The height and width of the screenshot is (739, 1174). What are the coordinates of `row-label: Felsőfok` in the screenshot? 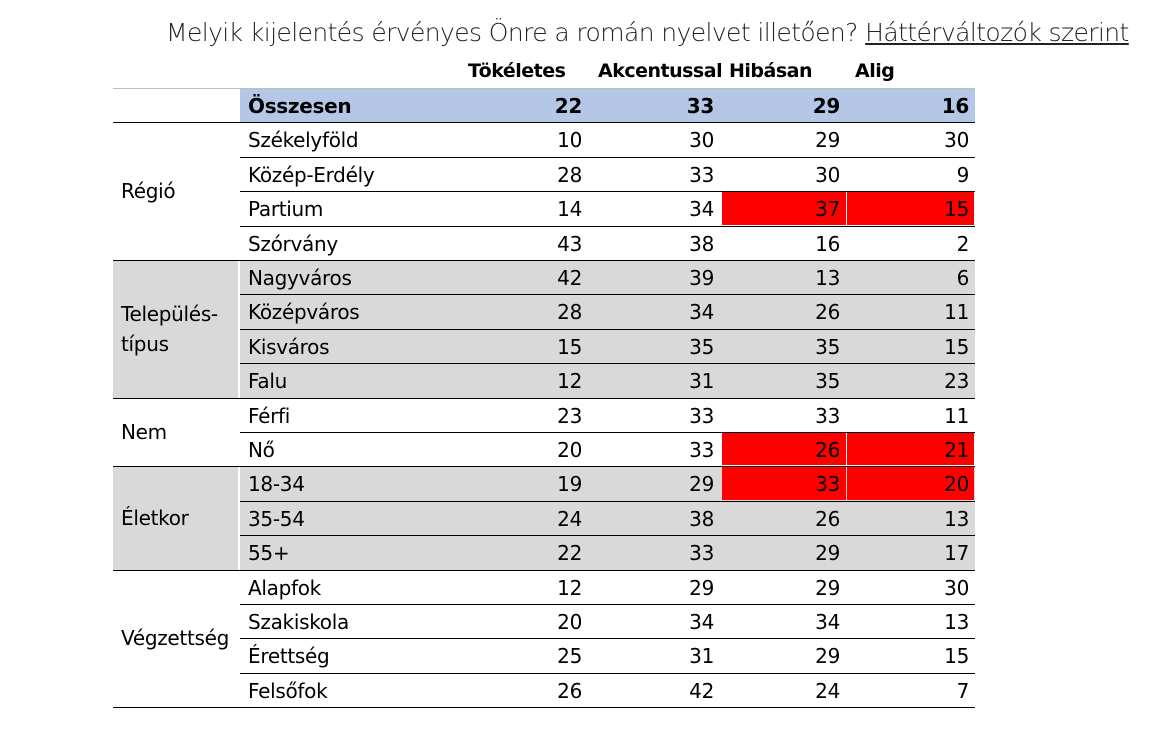 It's located at (288, 690).